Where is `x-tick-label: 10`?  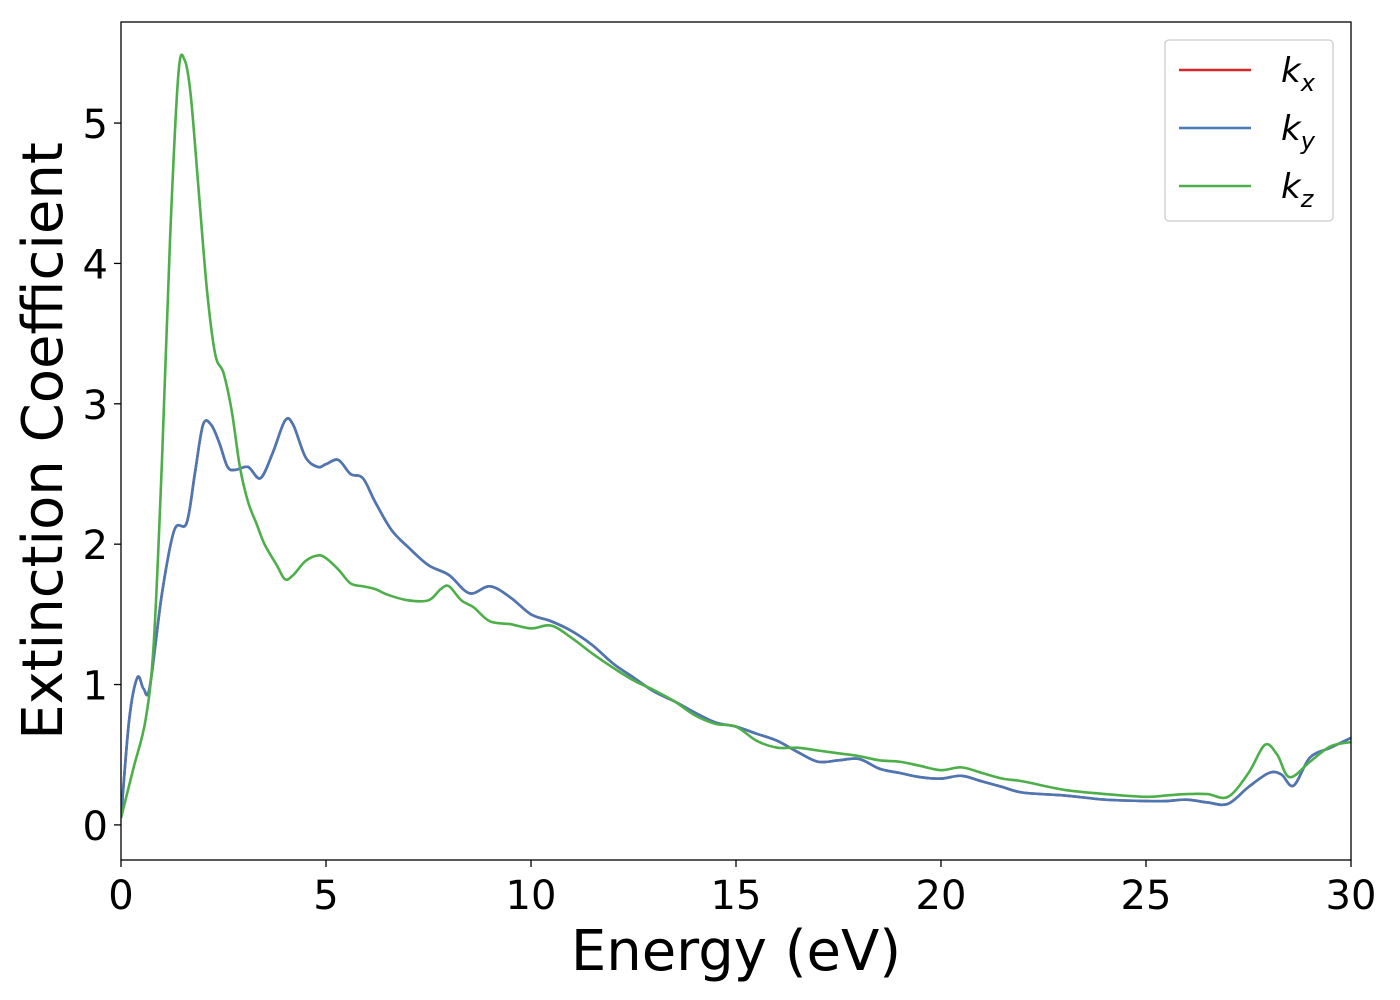 x-tick-label: 10 is located at coordinates (531, 896).